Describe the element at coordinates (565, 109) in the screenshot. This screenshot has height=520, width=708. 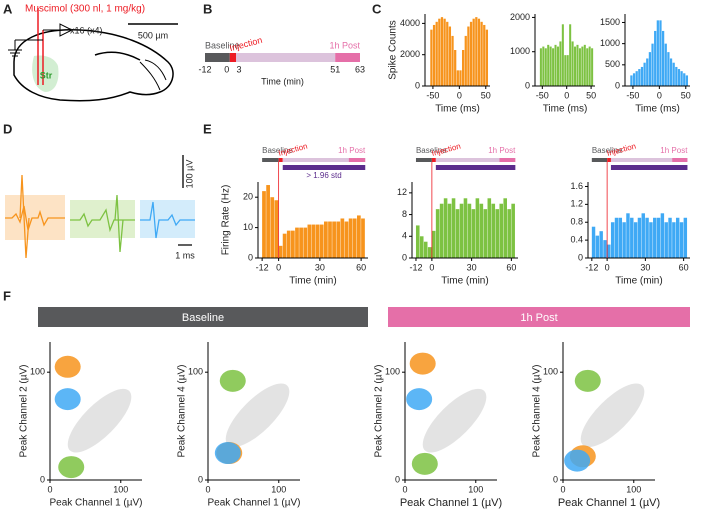
I see `x-axis-label: Time (ms)` at that location.